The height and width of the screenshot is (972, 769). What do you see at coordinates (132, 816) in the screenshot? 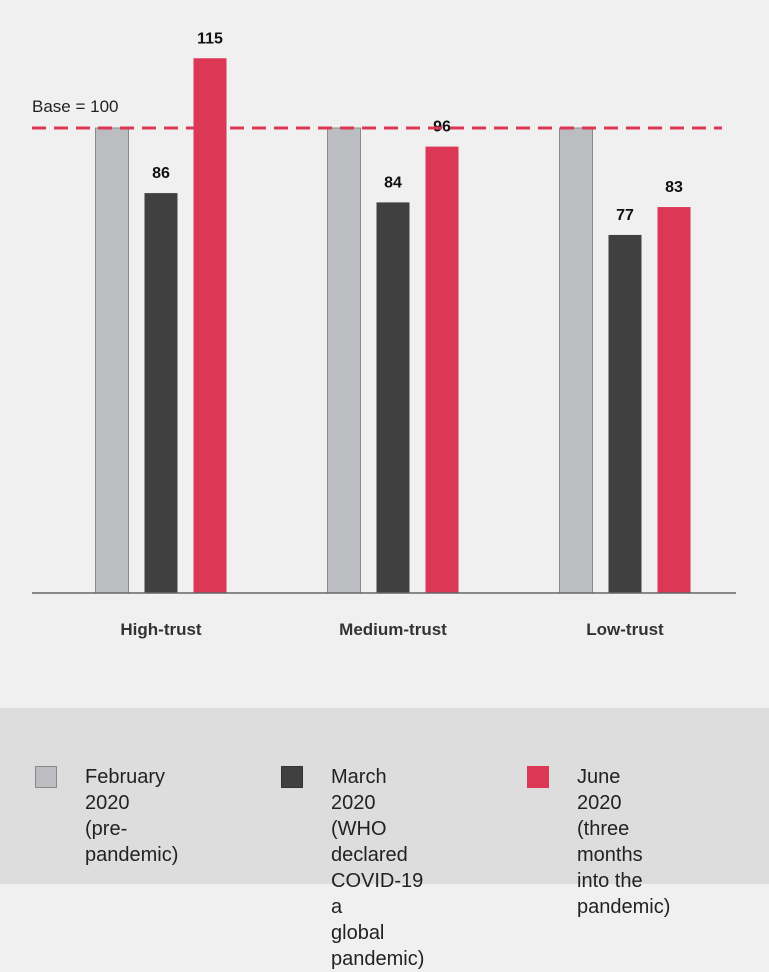
I see `legend-label-february: February 2020 (pre-pandemic)` at bounding box center [132, 816].